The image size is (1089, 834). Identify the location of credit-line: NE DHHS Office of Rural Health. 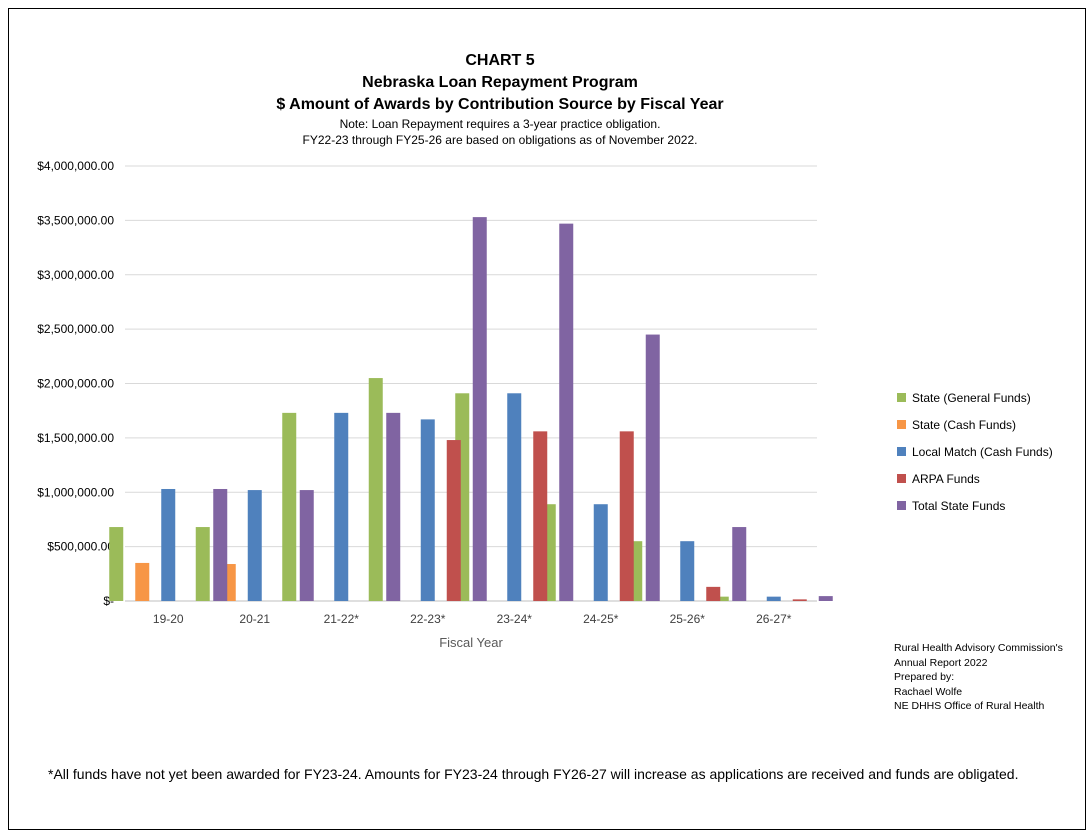
(969, 706).